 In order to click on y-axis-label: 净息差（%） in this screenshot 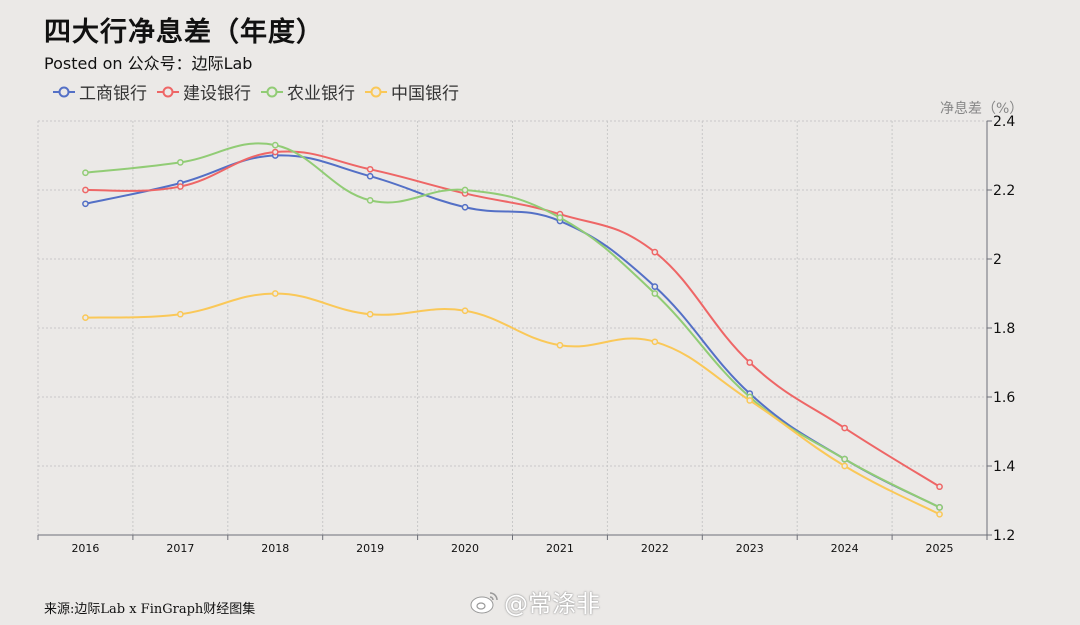, I will do `click(982, 109)`.